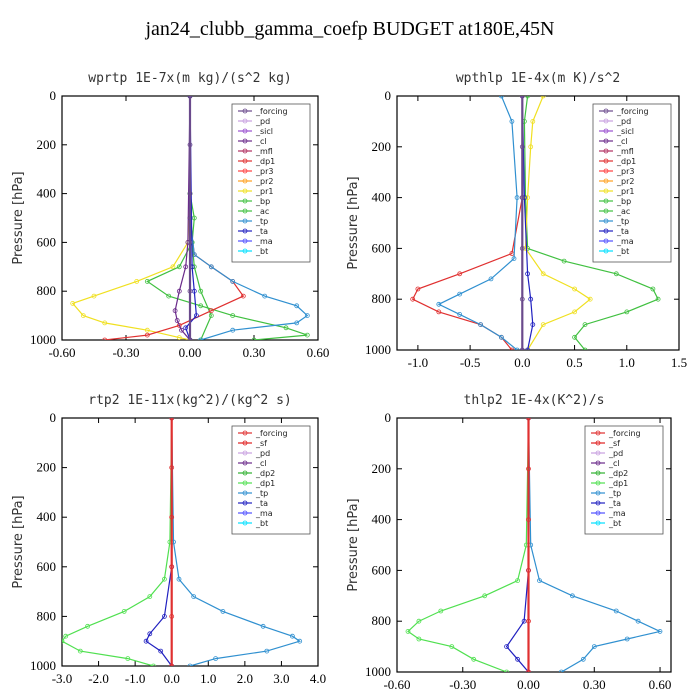 This screenshot has width=700, height=700. Describe the element at coordinates (477, 223) in the screenshot. I see `series-line-tp` at that location.